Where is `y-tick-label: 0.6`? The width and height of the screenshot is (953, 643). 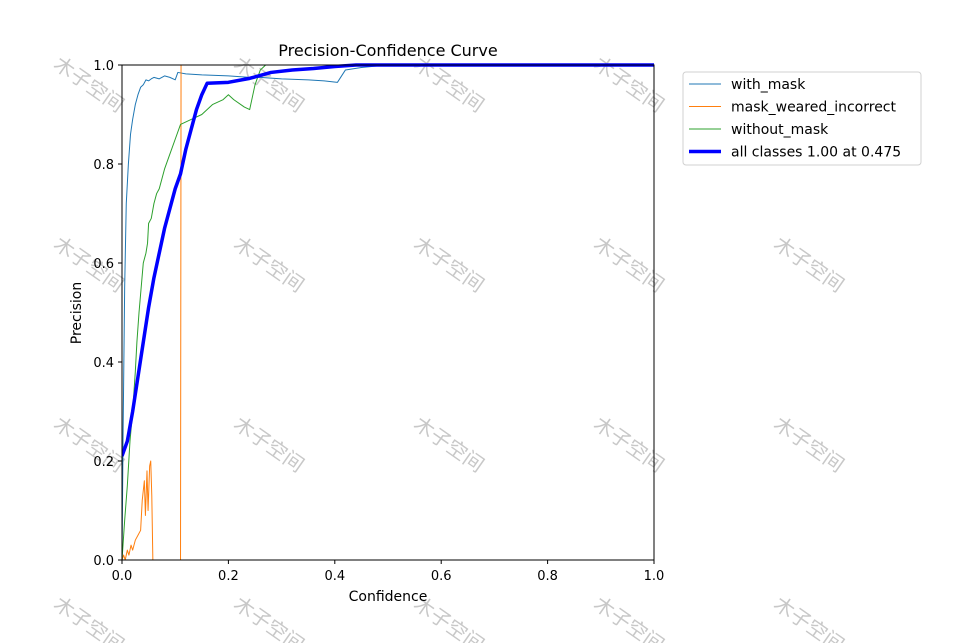 y-tick-label: 0.6 is located at coordinates (103, 264).